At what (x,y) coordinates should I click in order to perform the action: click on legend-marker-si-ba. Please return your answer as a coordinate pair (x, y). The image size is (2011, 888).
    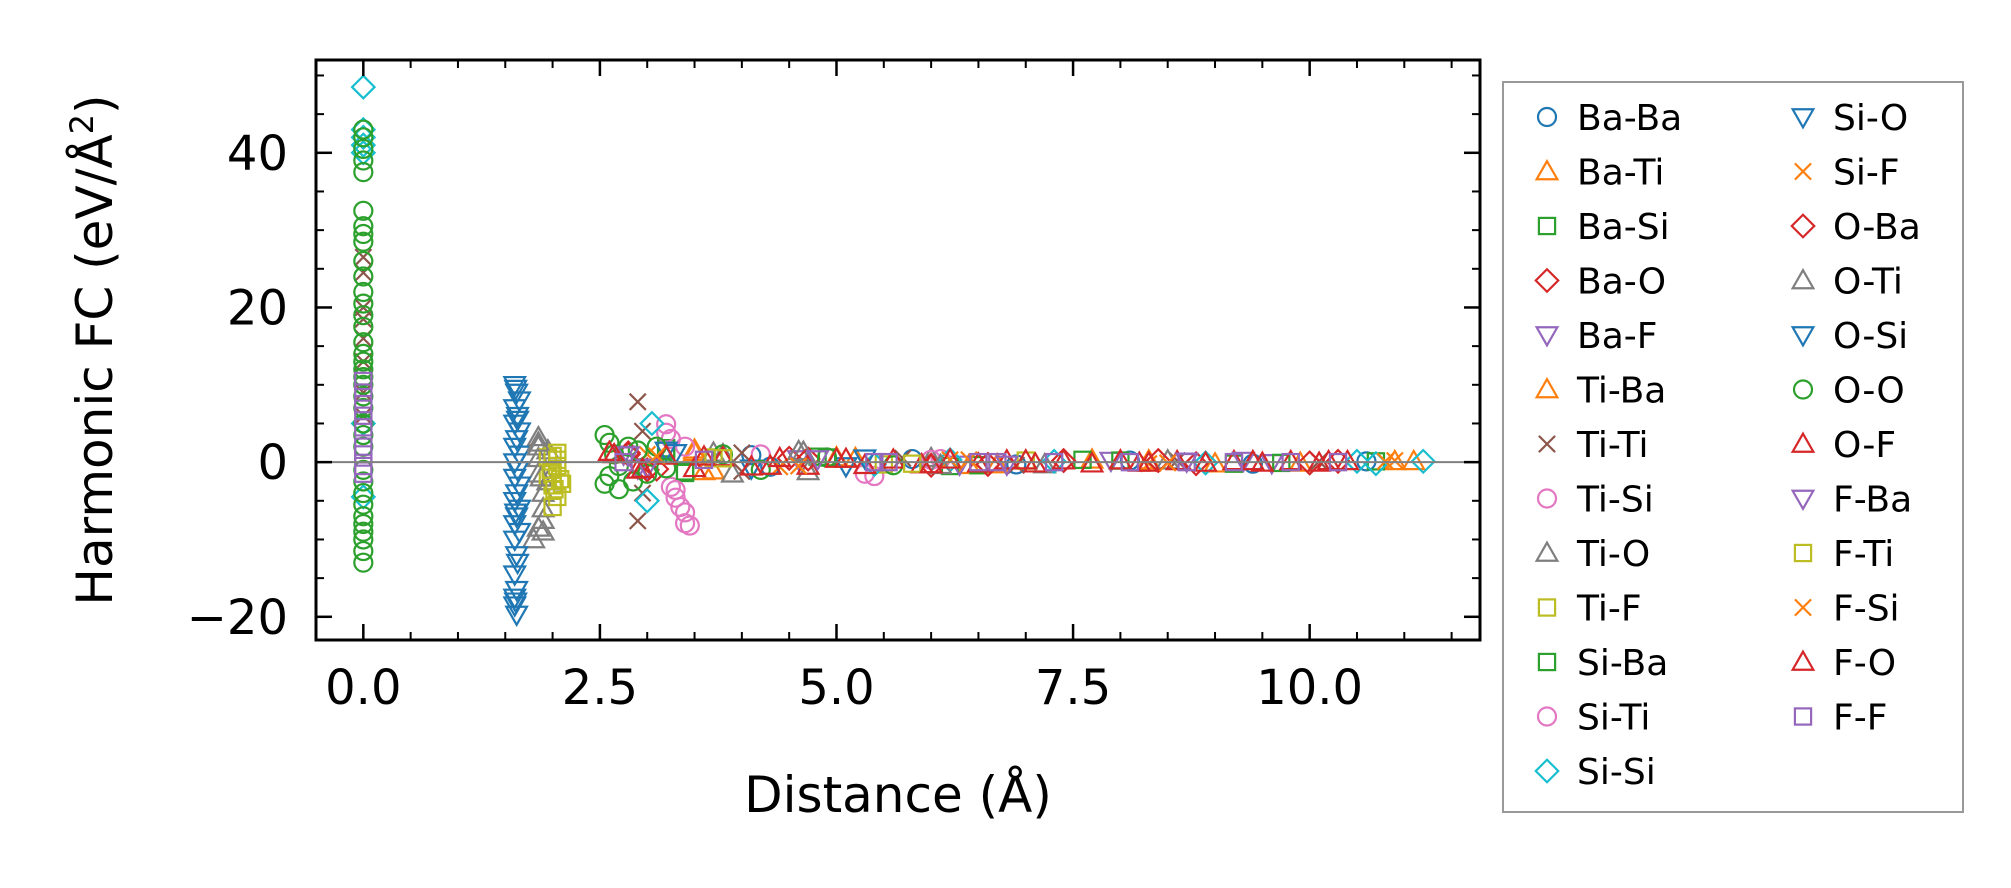
    Looking at the image, I should click on (1547, 662).